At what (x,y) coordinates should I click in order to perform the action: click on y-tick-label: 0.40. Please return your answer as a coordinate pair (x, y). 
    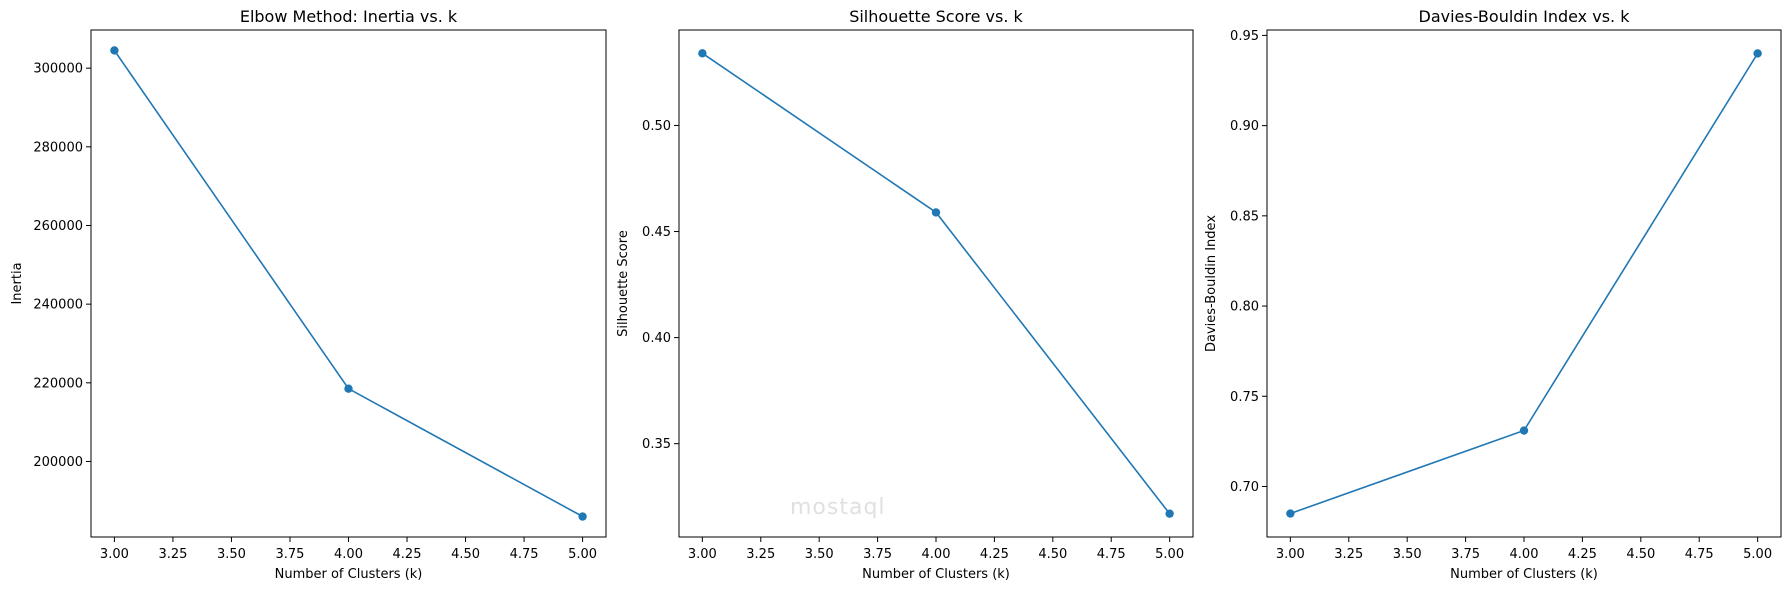
    Looking at the image, I should click on (656, 338).